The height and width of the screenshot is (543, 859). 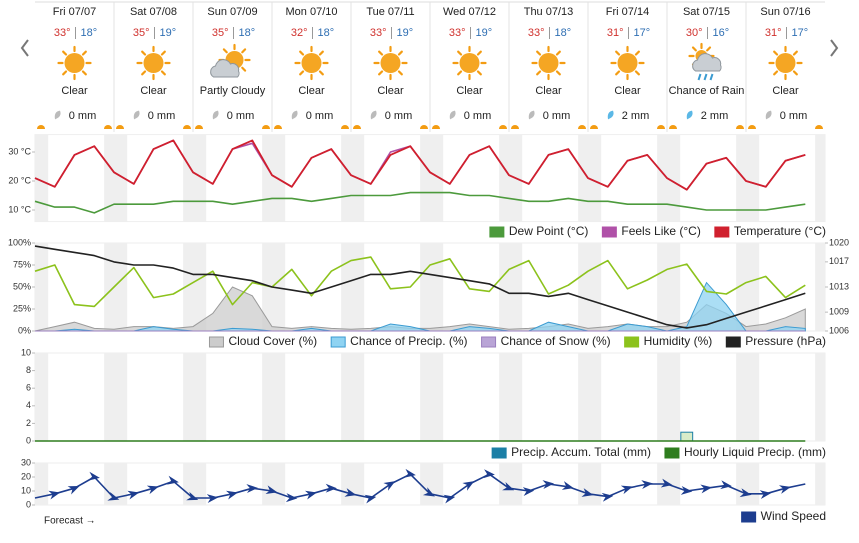 What do you see at coordinates (22, 286) in the screenshot?
I see `y-tick-label: 50%` at bounding box center [22, 286].